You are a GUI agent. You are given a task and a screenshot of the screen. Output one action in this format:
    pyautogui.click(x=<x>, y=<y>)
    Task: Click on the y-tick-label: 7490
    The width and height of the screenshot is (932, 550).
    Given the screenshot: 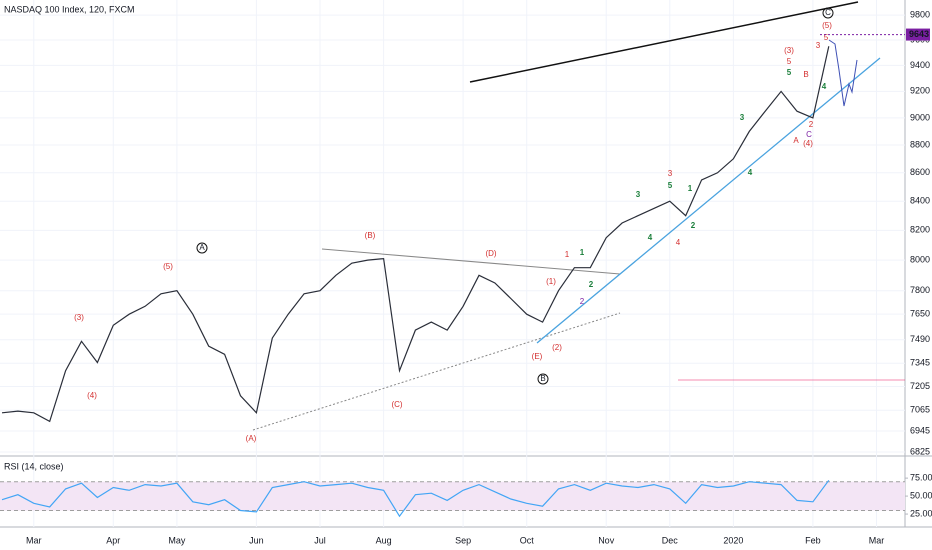 What is the action you would take?
    pyautogui.click(x=920, y=339)
    